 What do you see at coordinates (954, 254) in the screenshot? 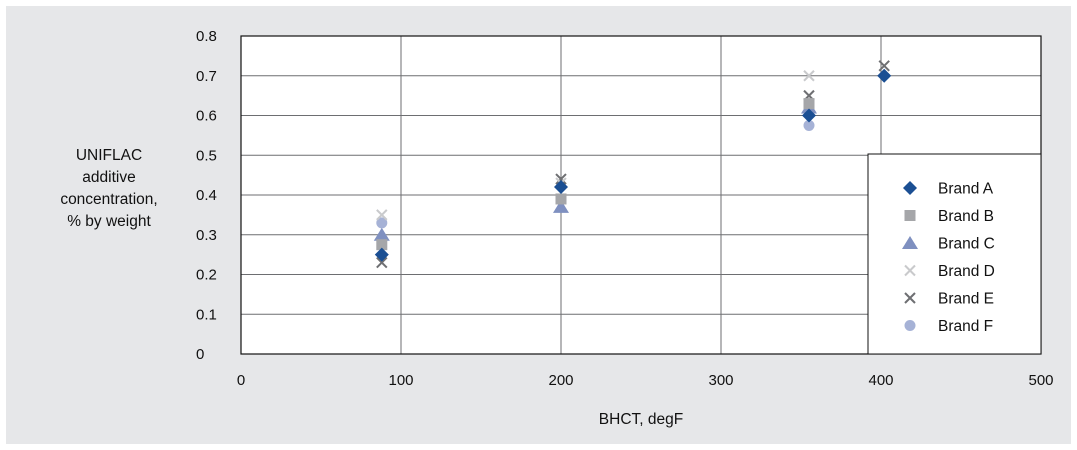
I see `legend-box` at bounding box center [954, 254].